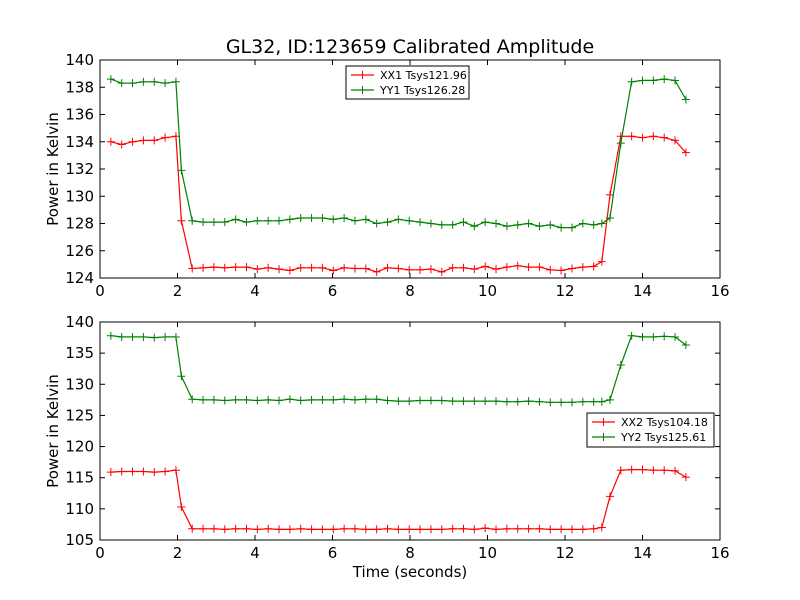  I want to click on y-tick-label: 124, so click(79, 278).